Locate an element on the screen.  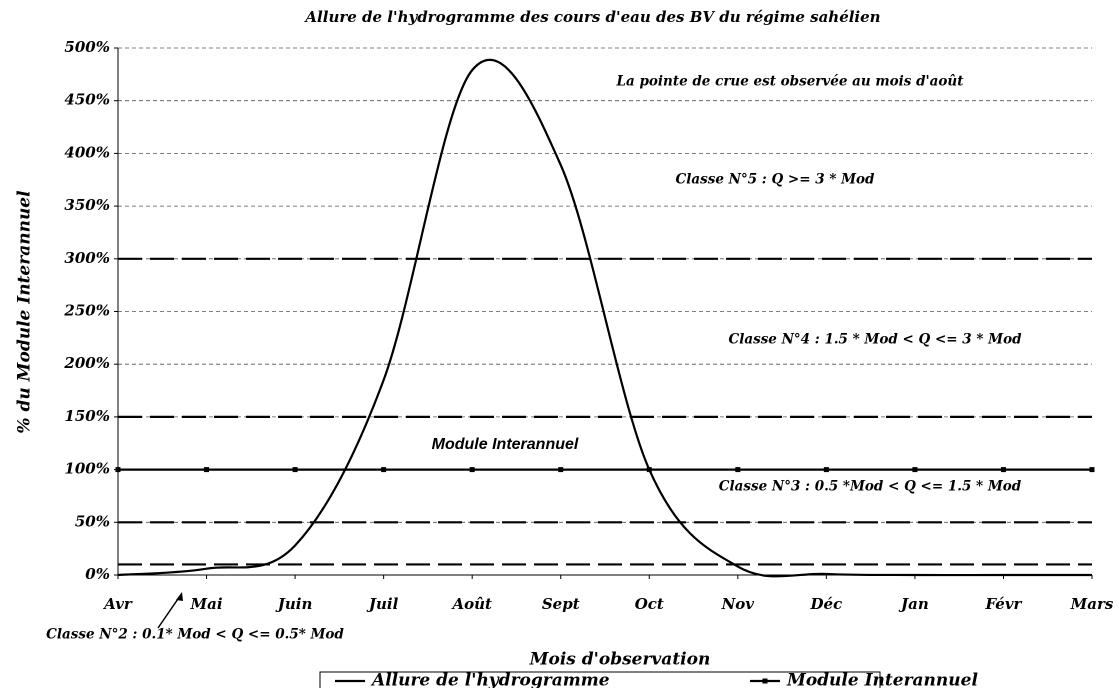
legend-label: Allure de l'hydrogramme is located at coordinates (490, 679).